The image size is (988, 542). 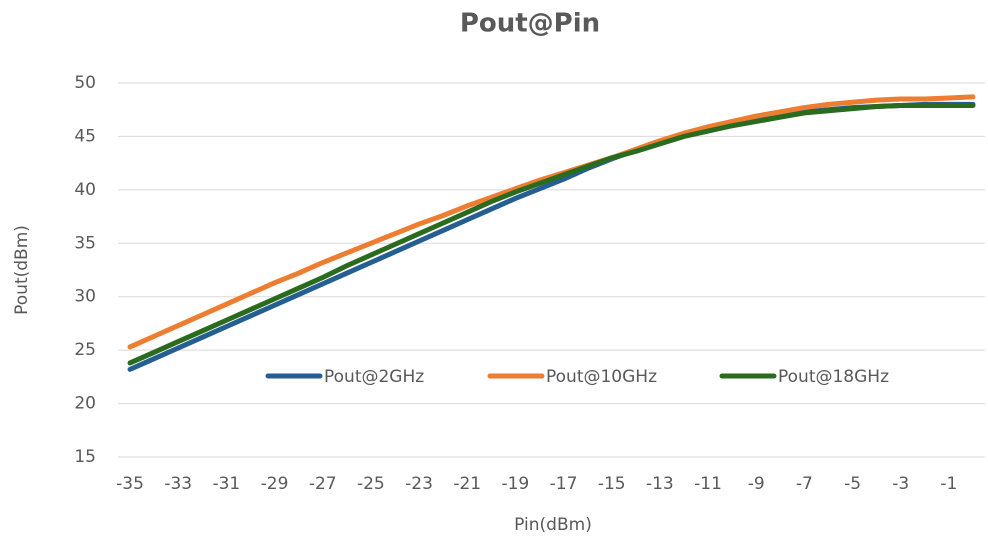 I want to click on y-tick-label: 35, so click(x=85, y=243).